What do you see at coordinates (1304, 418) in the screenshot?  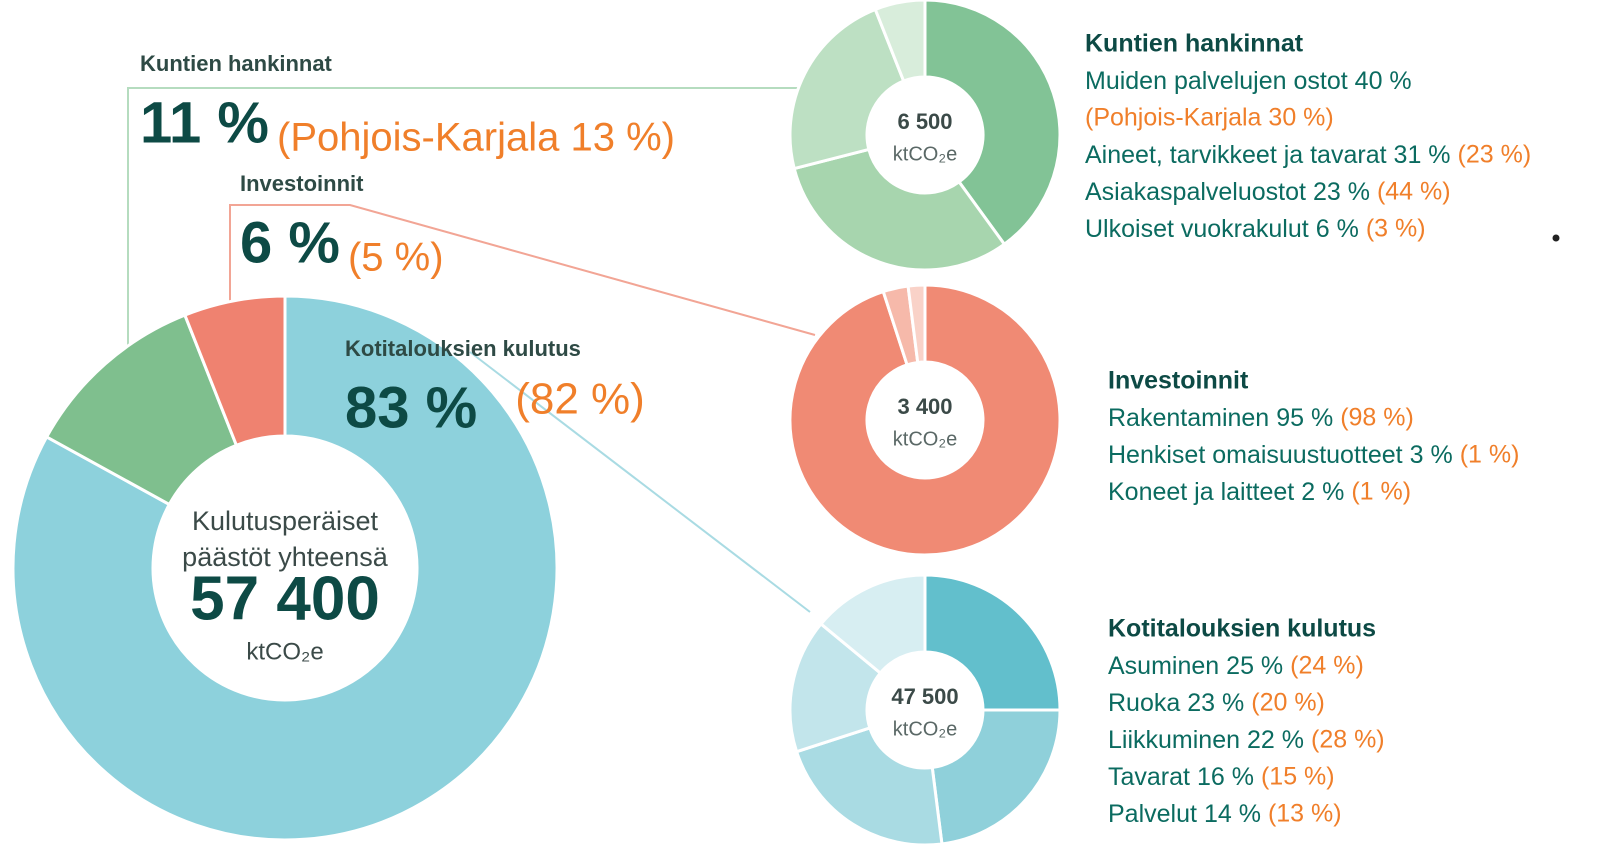 I see `legend-value: 95 %` at bounding box center [1304, 418].